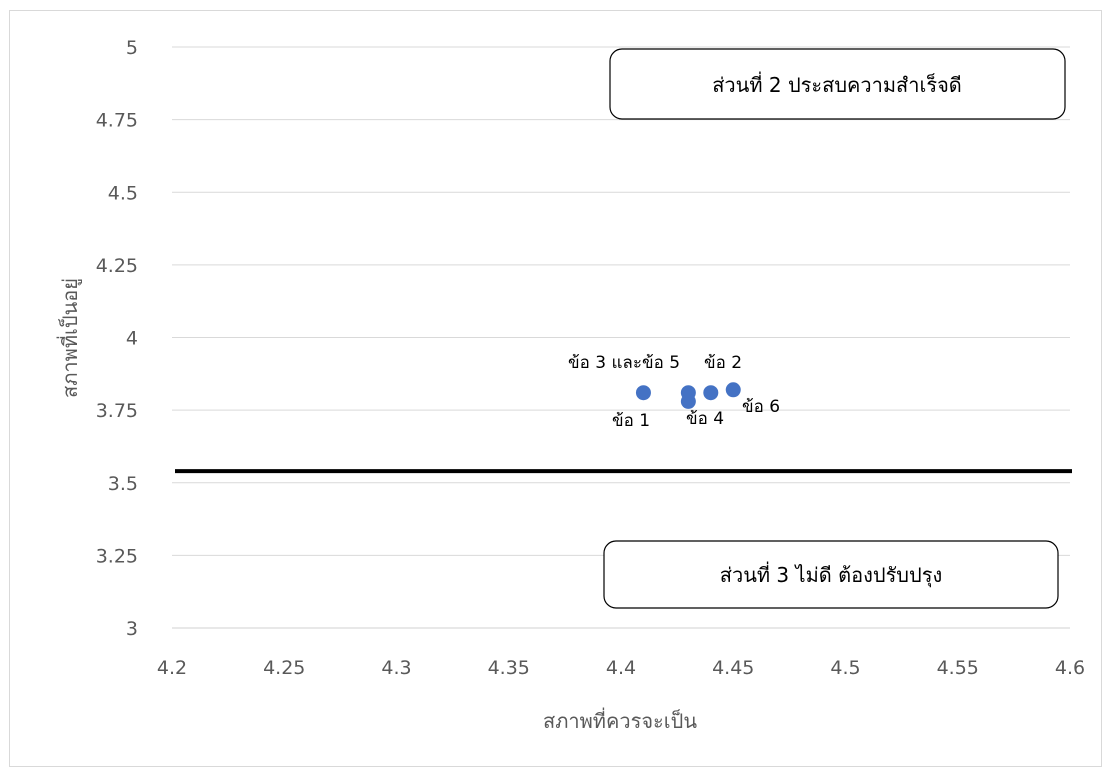 This screenshot has height=767, width=1102. I want to click on y-tick-label: 4, so click(132, 339).